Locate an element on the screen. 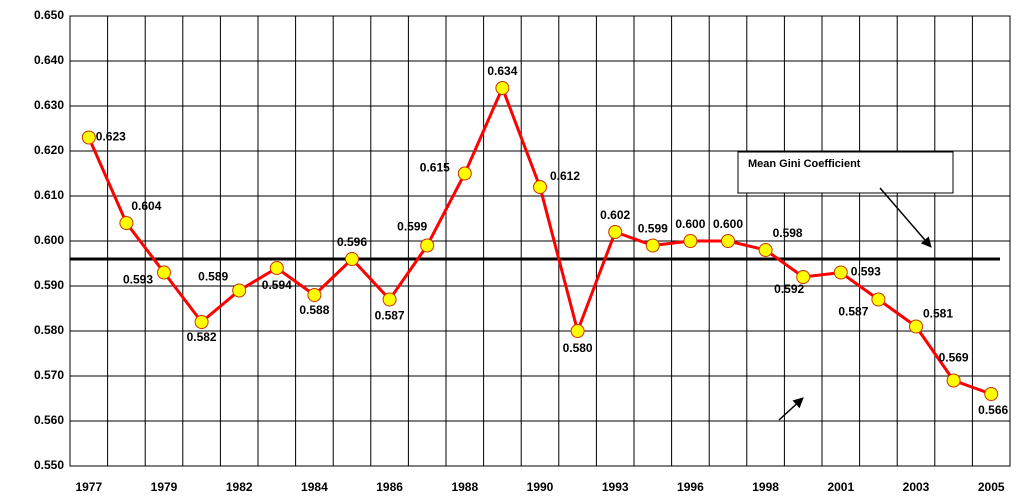 The width and height of the screenshot is (1020, 504). y-tick-label: 0.600 is located at coordinates (49, 240).